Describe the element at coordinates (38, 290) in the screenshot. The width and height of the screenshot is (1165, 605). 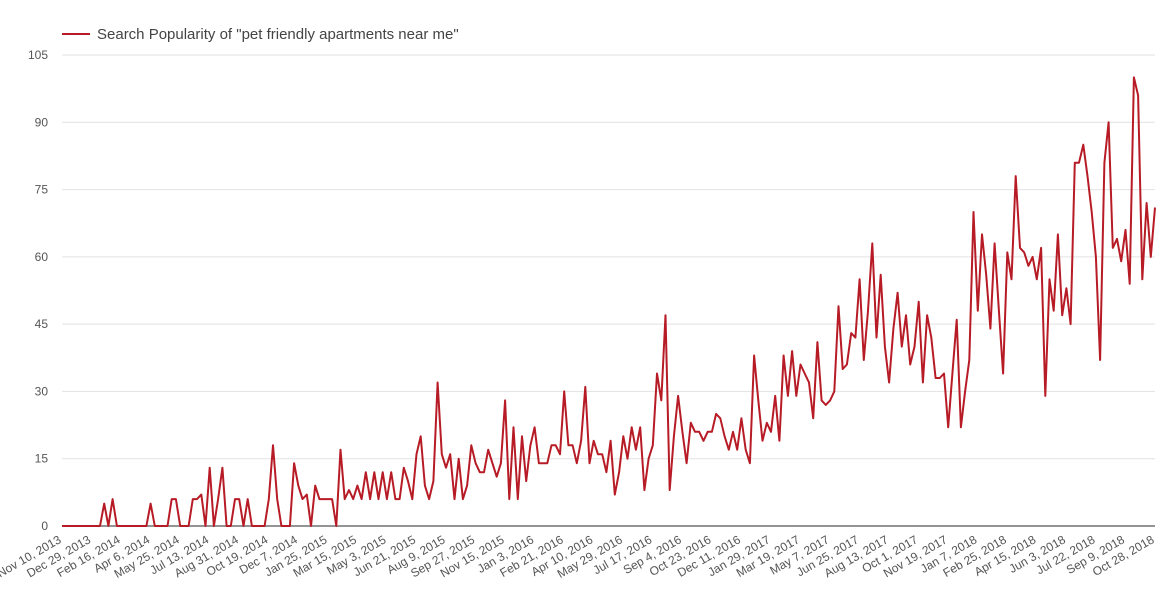
I see `y-axis: 0 15 30 45 60 75 90 105` at that location.